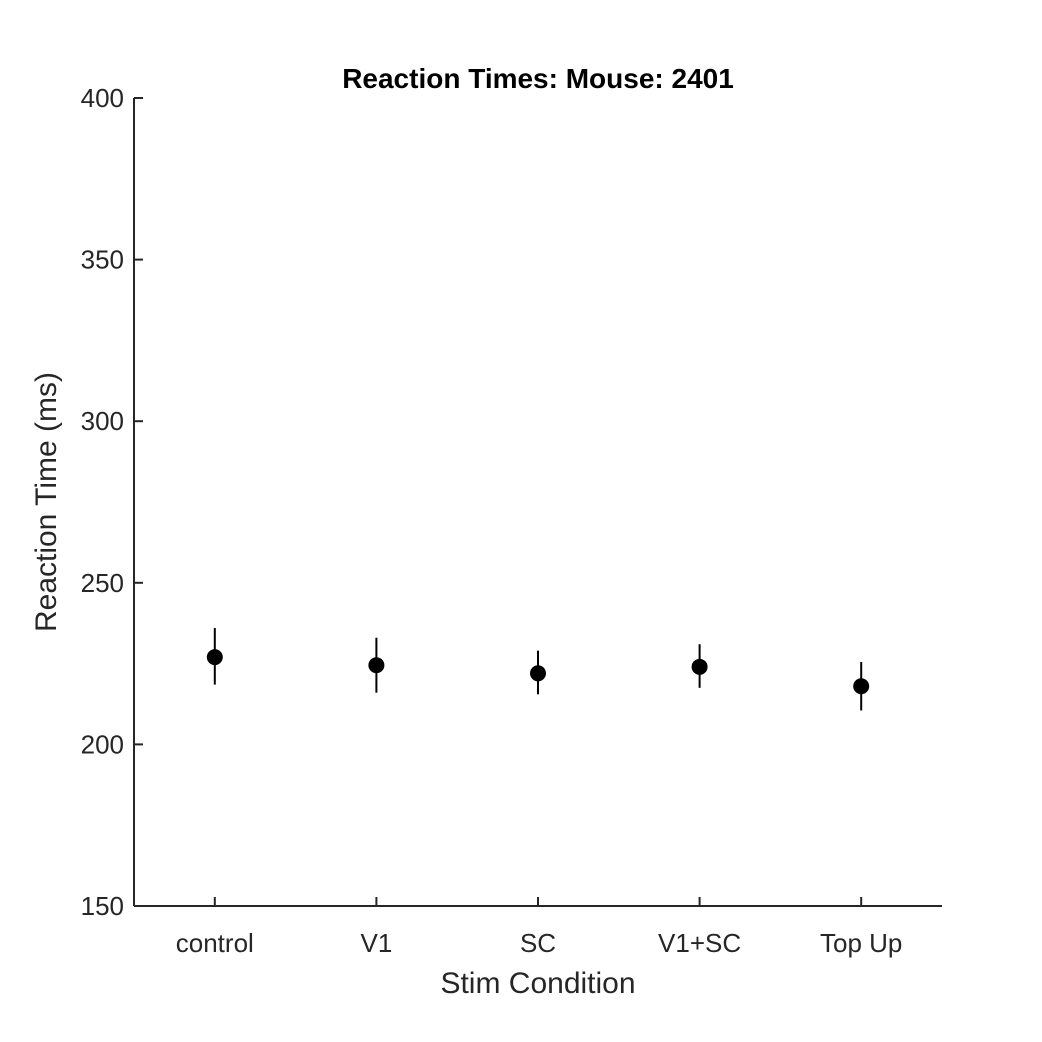 This screenshot has width=1042, height=1042. Describe the element at coordinates (102, 583) in the screenshot. I see `y-tick-label: 250` at that location.